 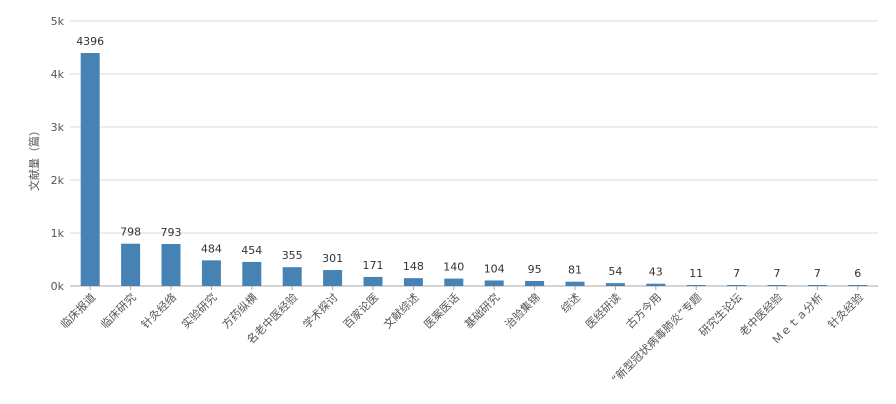 I want to click on category-label: 文献综述, so click(x=401, y=310).